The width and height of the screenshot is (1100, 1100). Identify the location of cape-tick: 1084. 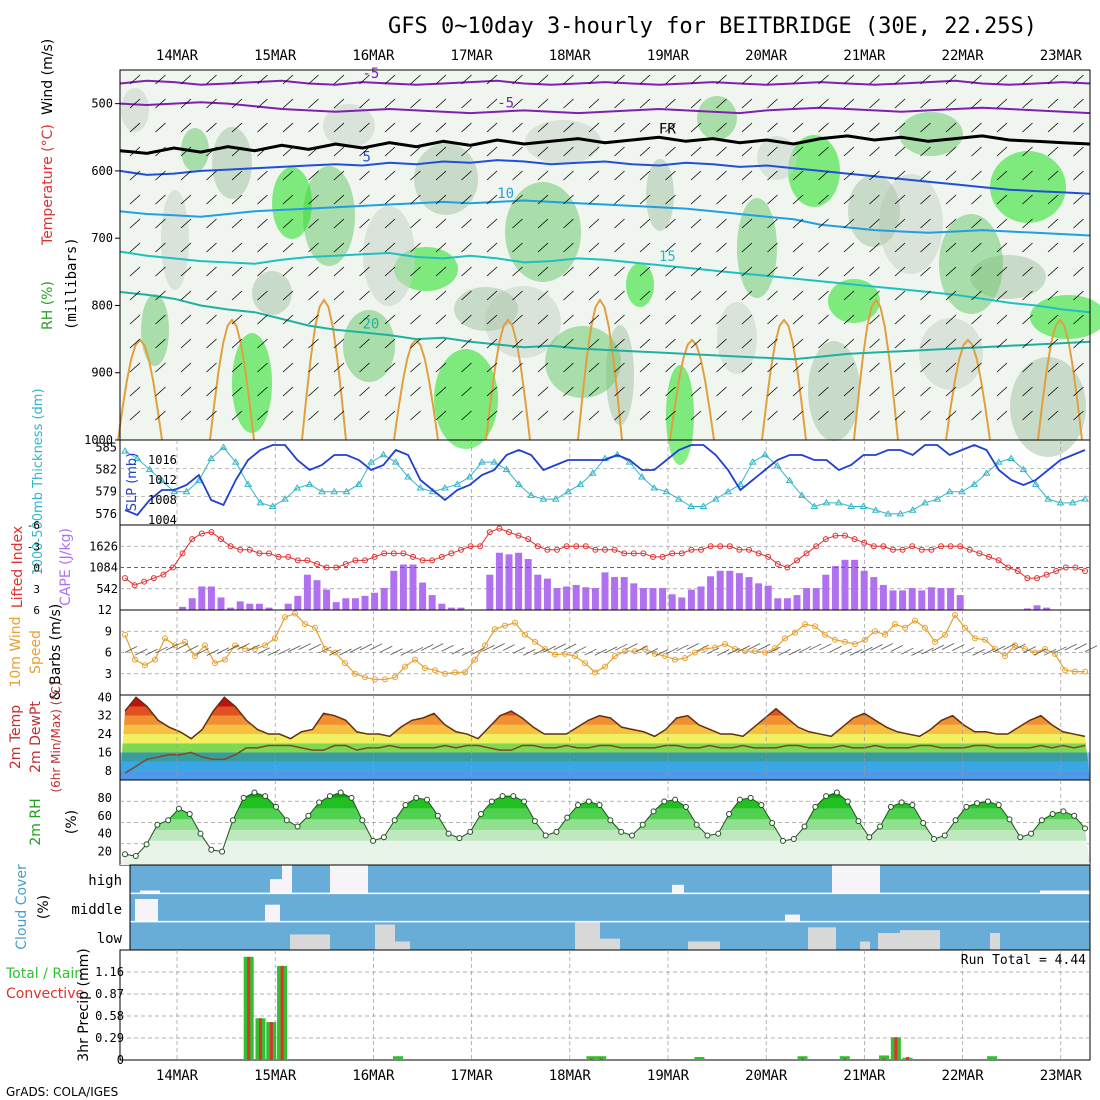
(103, 568).